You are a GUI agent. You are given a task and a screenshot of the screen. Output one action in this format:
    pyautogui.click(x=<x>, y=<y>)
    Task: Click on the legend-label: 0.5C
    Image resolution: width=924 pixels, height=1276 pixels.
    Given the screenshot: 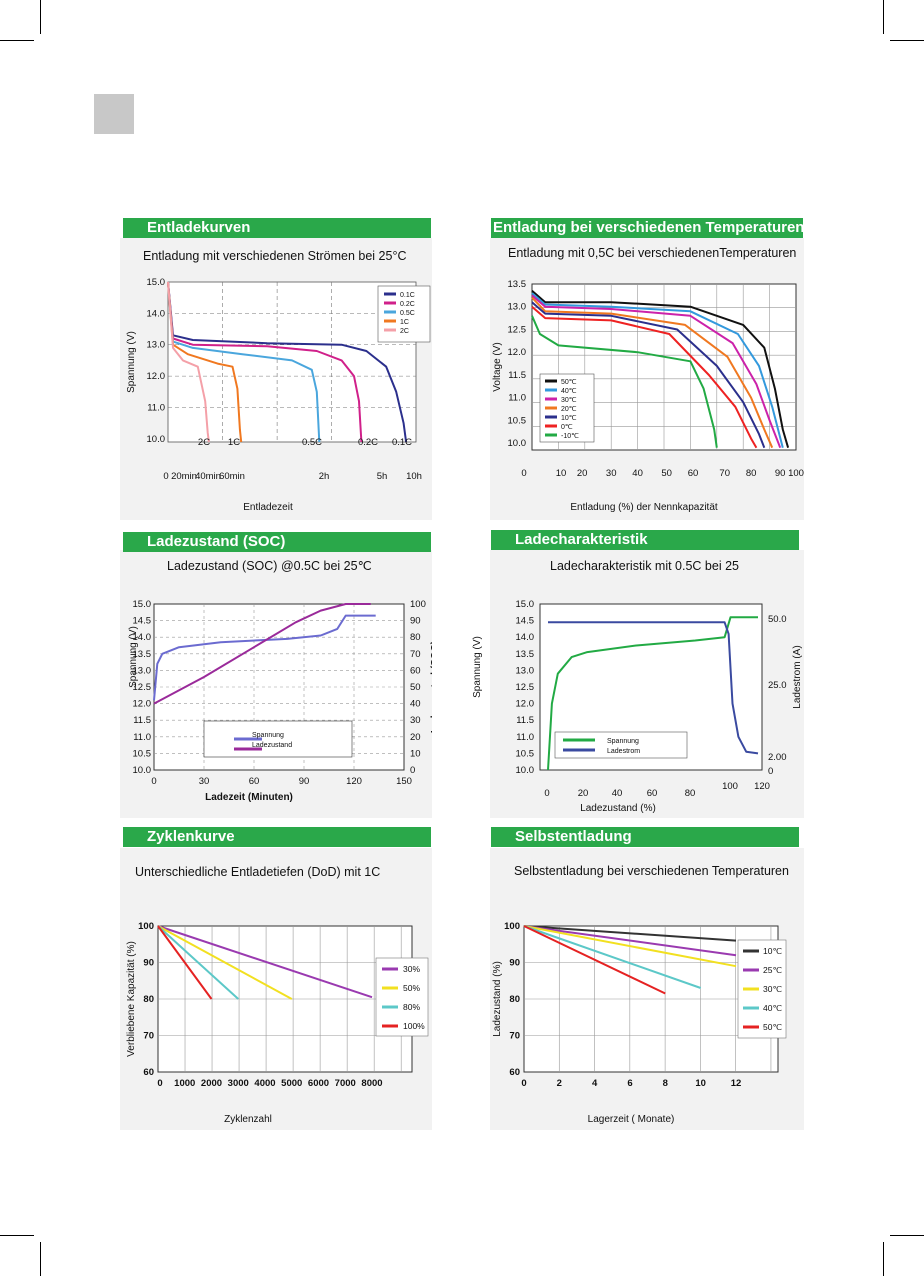 What is the action you would take?
    pyautogui.click(x=407, y=313)
    